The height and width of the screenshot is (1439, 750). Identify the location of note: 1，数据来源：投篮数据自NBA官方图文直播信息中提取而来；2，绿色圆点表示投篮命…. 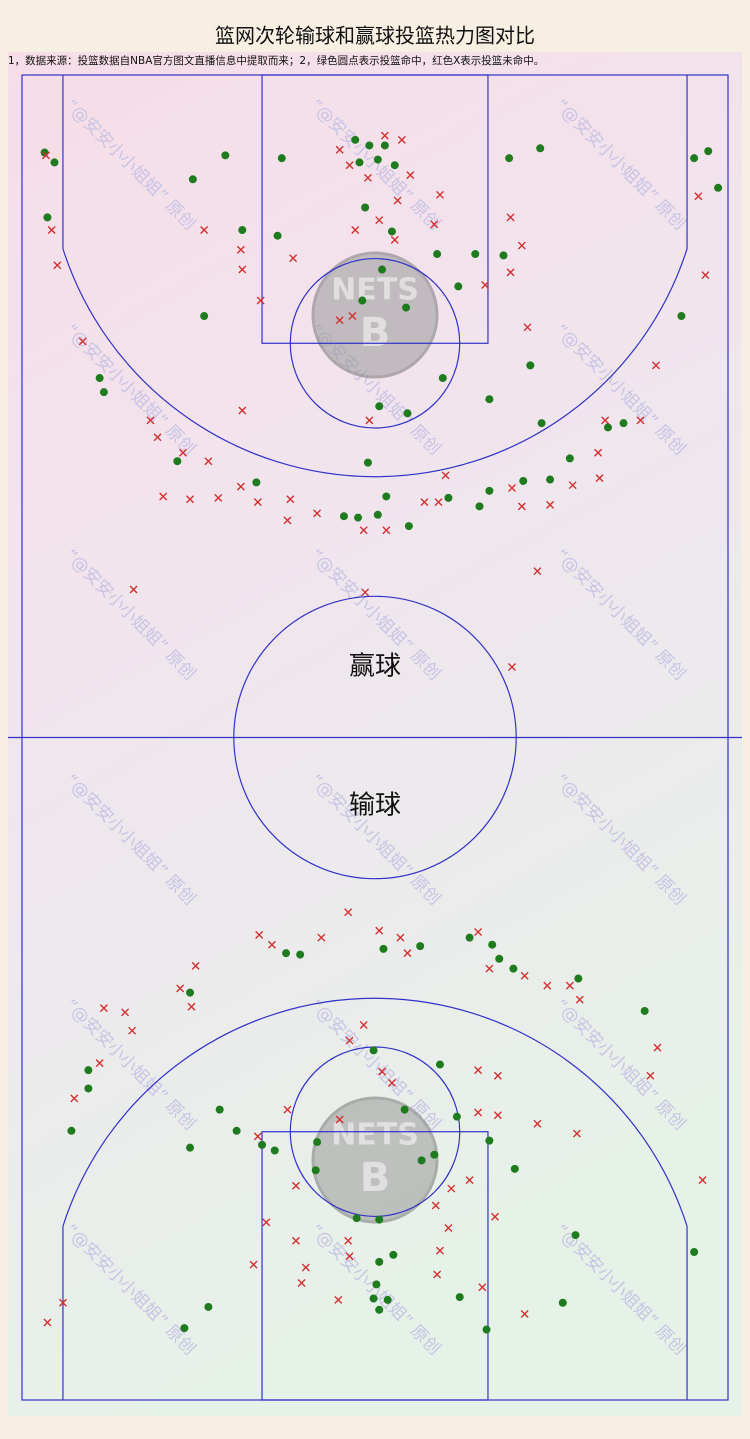
(276, 60).